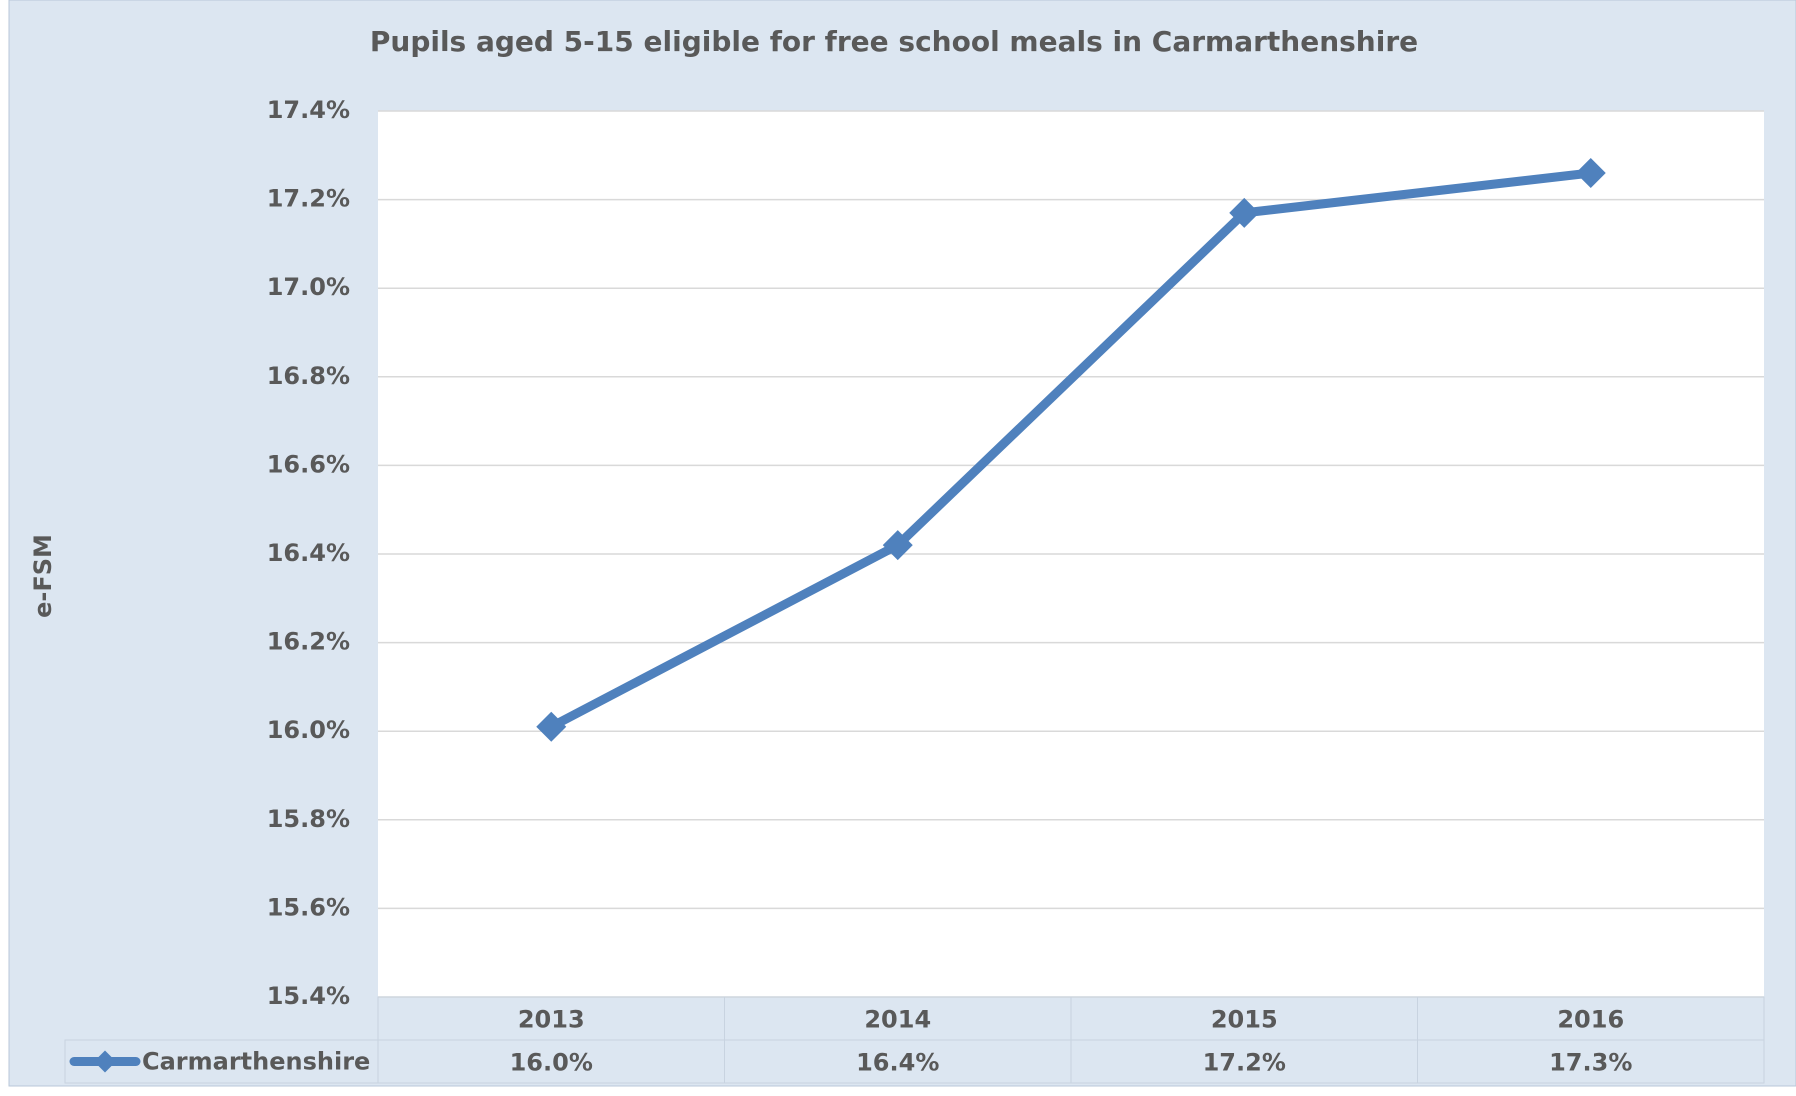  Describe the element at coordinates (308, 819) in the screenshot. I see `y-tick-label: 15.8%` at that location.